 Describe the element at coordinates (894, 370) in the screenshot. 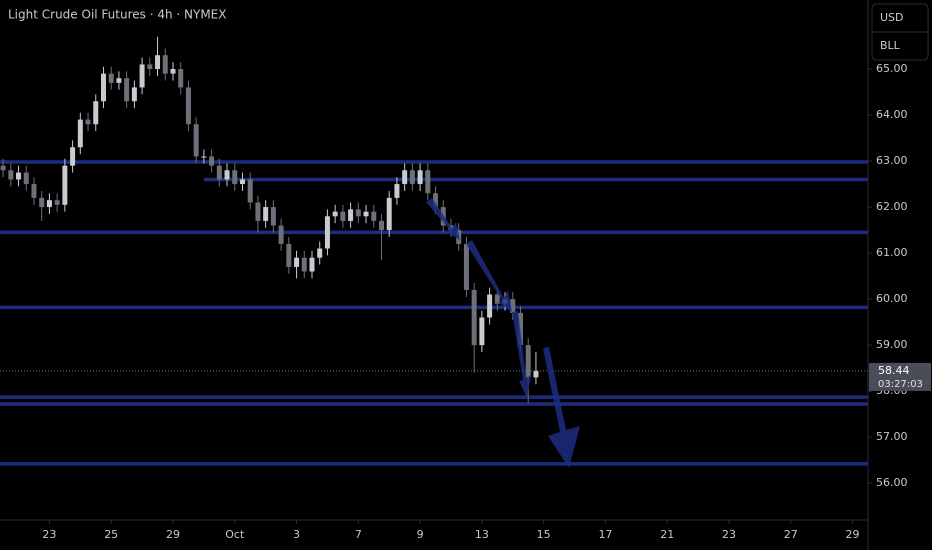

I see `last-price-label: 58.44` at that location.